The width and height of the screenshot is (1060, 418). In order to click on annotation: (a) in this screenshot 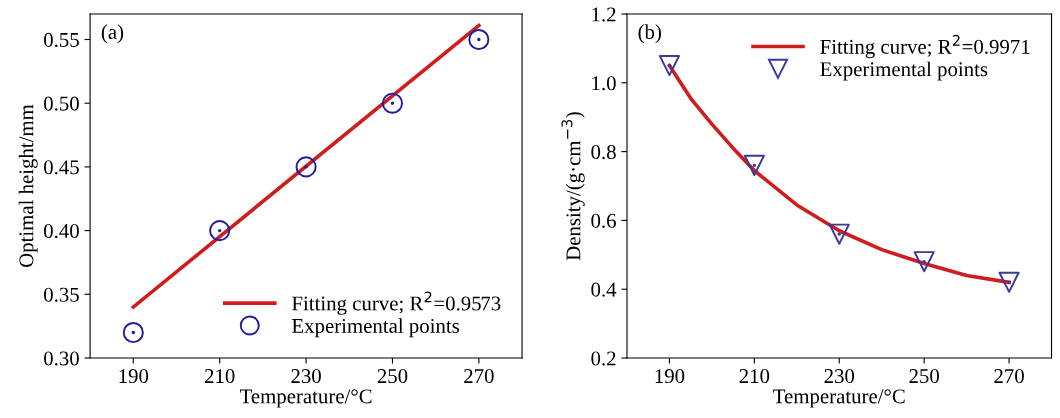, I will do `click(112, 34)`.